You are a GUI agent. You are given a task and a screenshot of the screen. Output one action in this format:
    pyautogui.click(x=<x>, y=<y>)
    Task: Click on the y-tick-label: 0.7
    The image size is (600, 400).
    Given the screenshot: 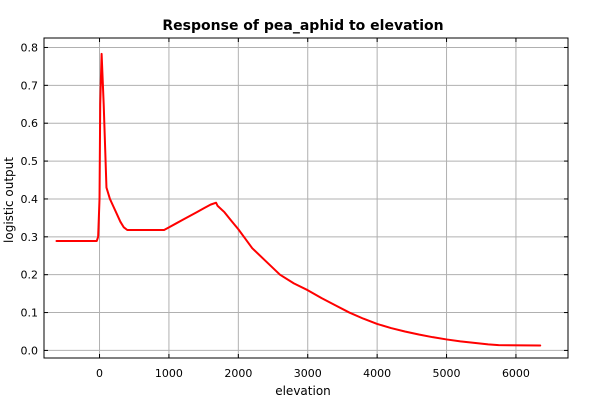 What is the action you would take?
    pyautogui.click(x=30, y=85)
    